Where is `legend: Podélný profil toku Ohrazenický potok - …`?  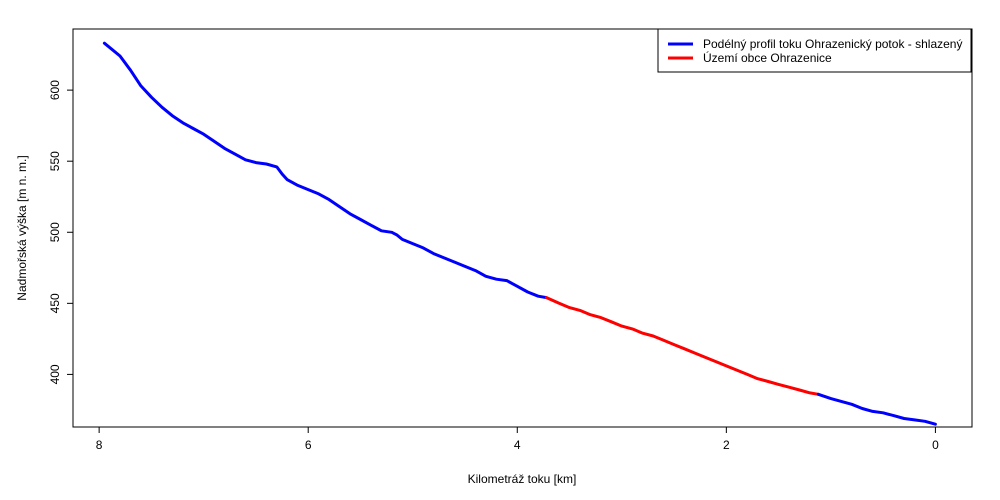
legend: Podélný profil toku Ohrazenický potok - … is located at coordinates (814, 50).